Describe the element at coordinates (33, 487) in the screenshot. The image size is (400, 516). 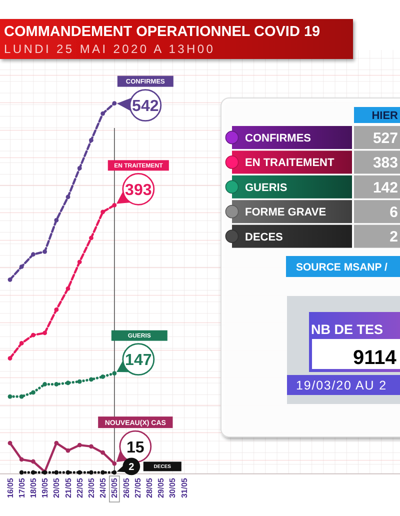
I see `x-tick-label: 18/05` at that location.